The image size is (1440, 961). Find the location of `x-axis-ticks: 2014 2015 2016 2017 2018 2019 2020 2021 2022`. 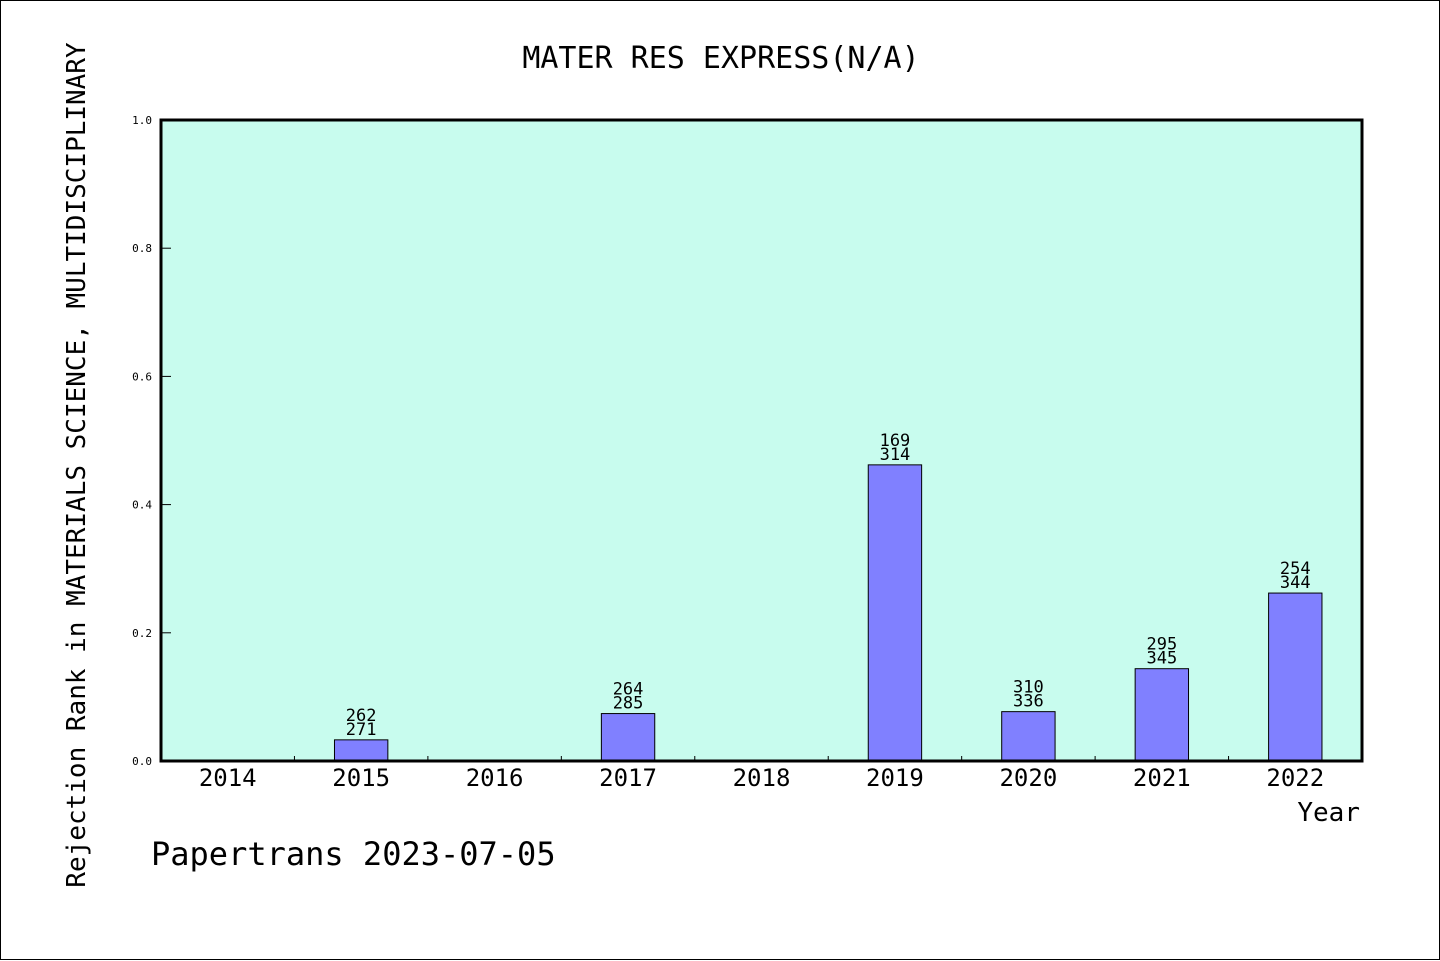

x-axis-ticks: 2014 2015 2016 2017 2018 2019 2020 2021 2022 is located at coordinates (761, 774).